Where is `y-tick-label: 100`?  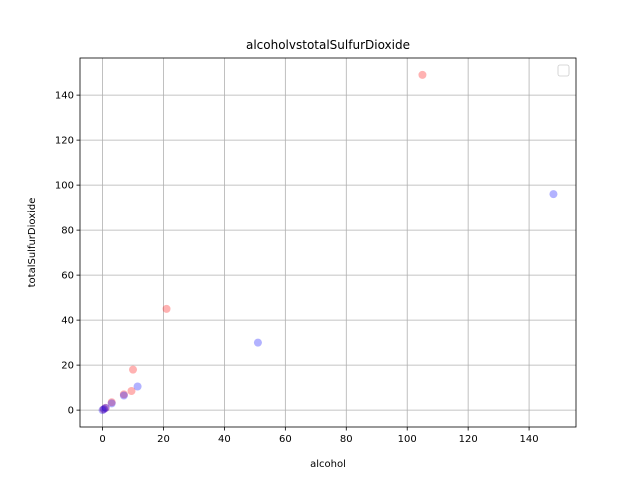 y-tick-label: 100 is located at coordinates (64, 186).